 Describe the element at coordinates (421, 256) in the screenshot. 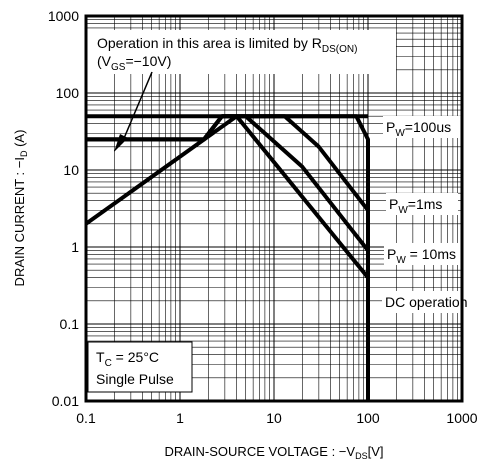

I see `pw10ms-label: PW = 10ms` at that location.